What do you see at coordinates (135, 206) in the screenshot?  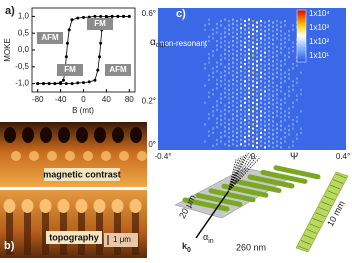 I see `pillar-top` at bounding box center [135, 206].